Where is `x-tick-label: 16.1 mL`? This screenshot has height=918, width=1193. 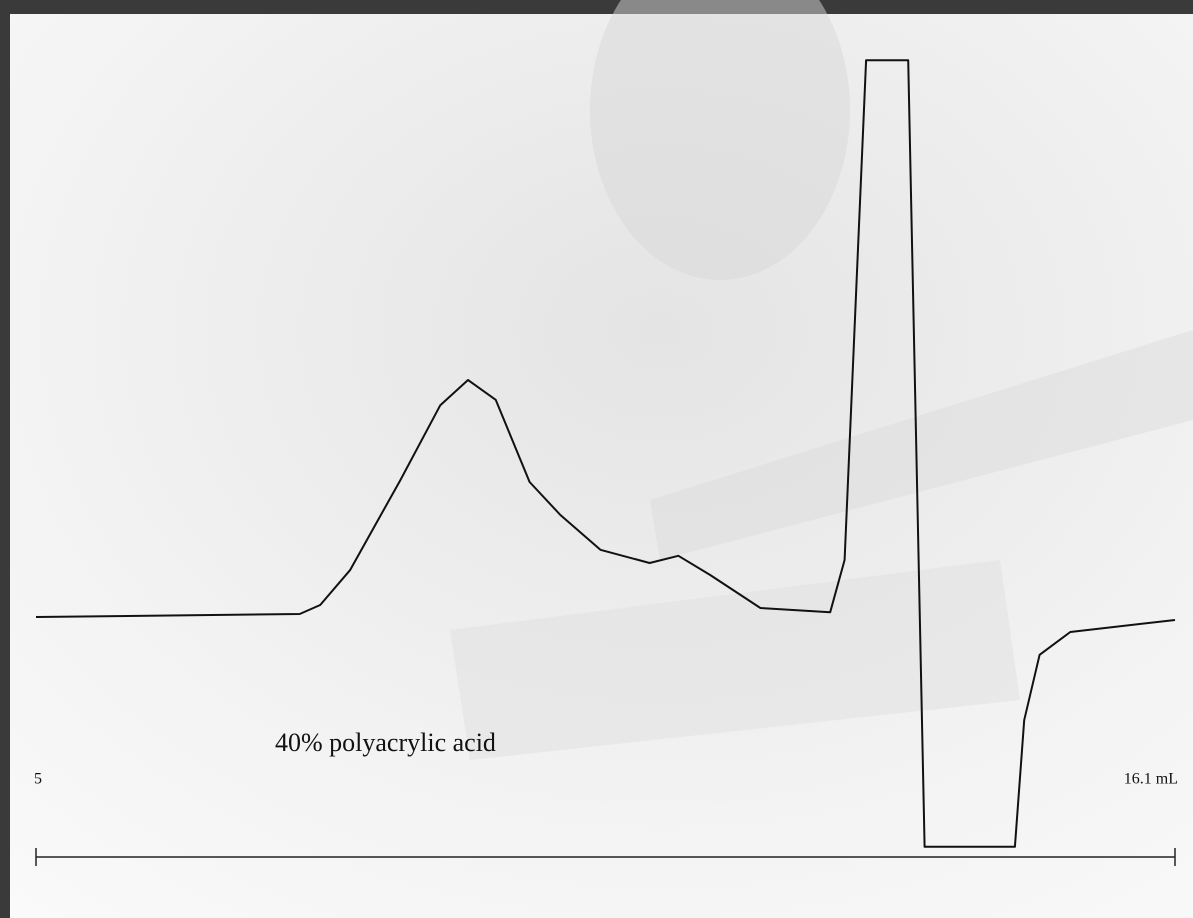
x-tick-label: 16.1 mL is located at coordinates (1151, 779).